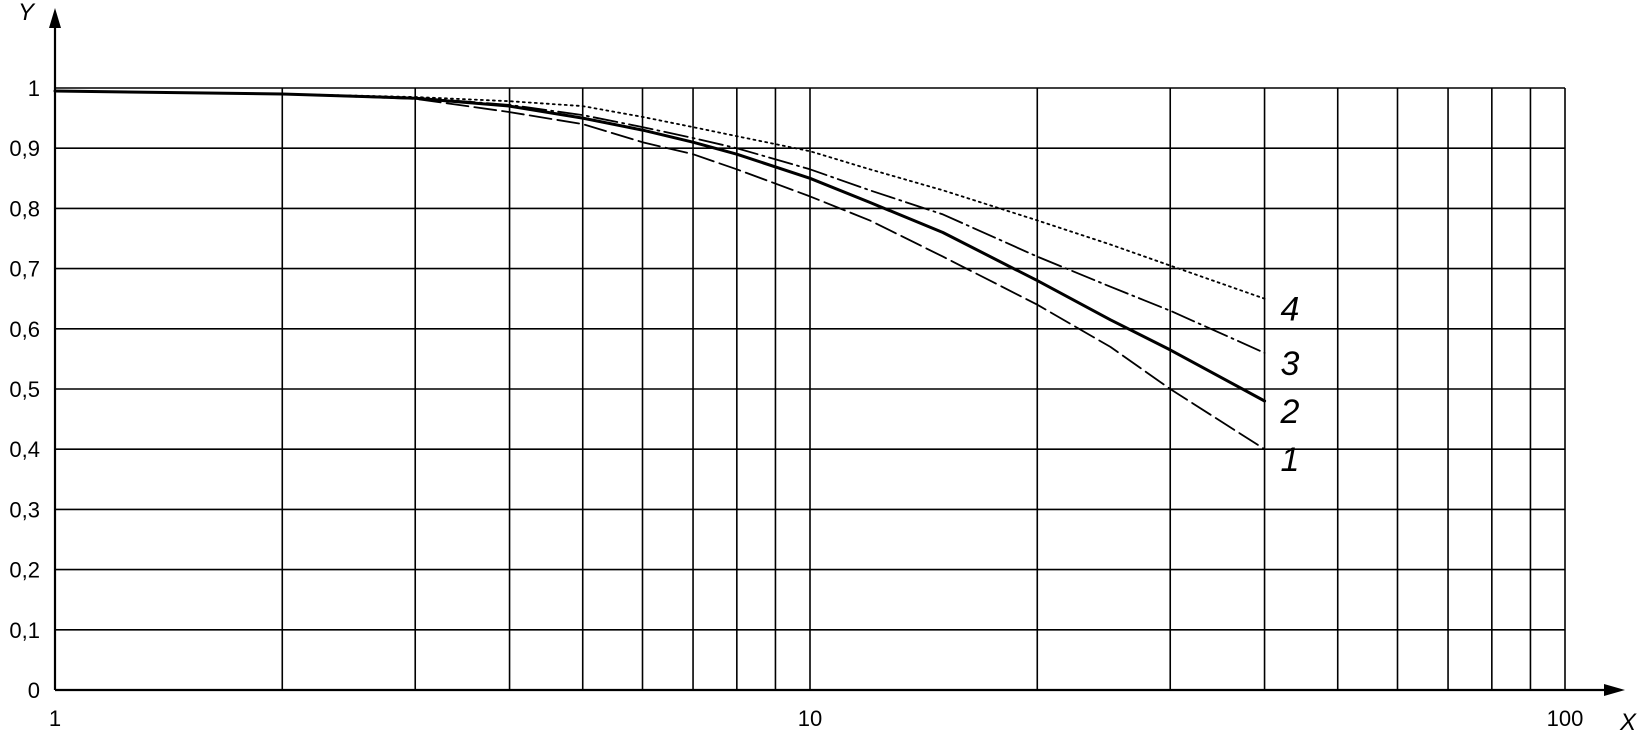  I want to click on y-tick-label: 0,5, so click(24, 389).